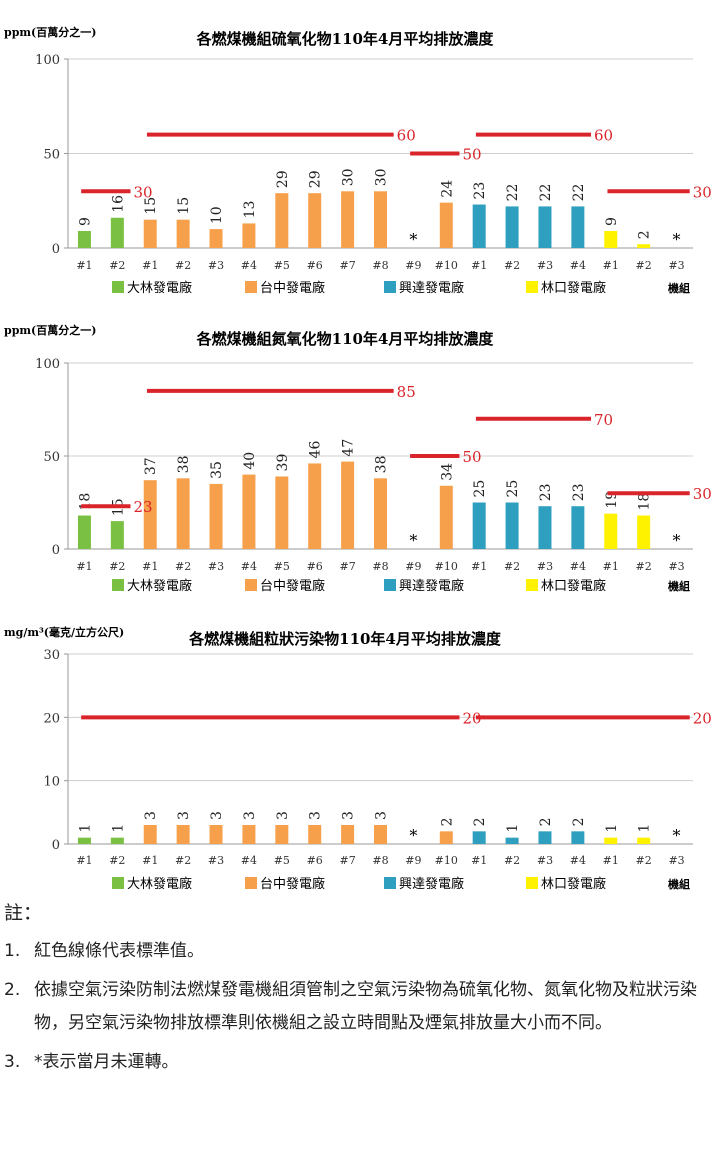 The image size is (717, 1165). Describe the element at coordinates (345, 39) in the screenshot. I see `so2-chart-title: 各燃煤機組硫氧化物110年4月平均排放濃度` at that location.